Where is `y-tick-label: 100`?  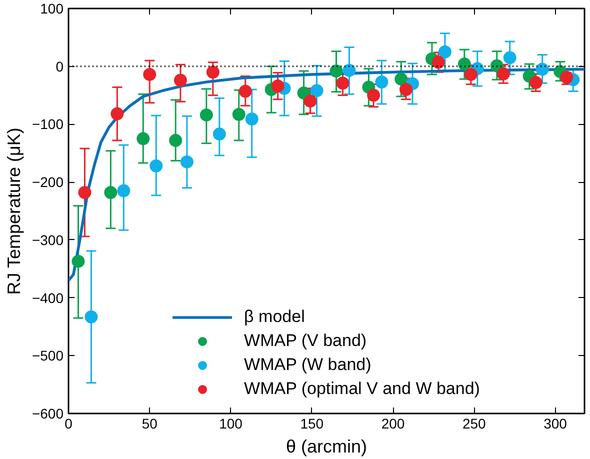 y-tick-label: 100 is located at coordinates (52, 8).